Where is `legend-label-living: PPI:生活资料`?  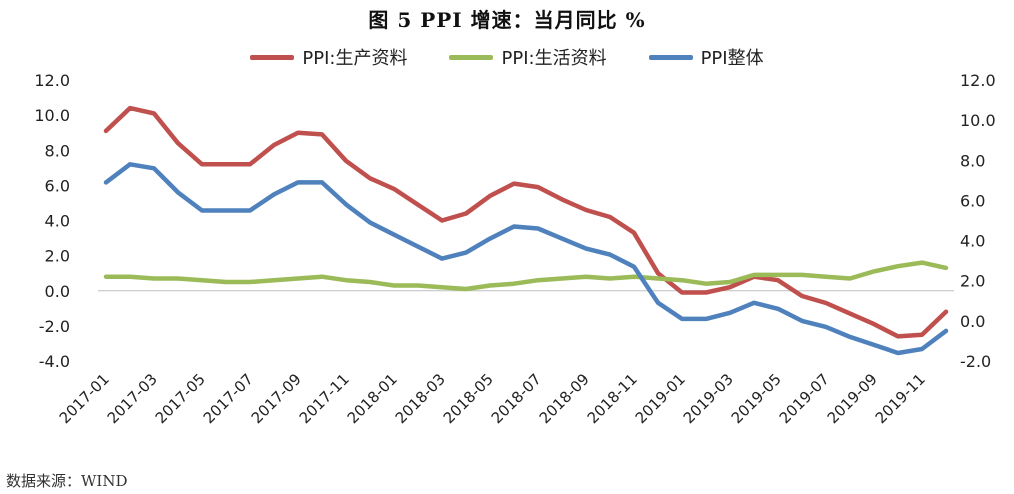 legend-label-living: PPI:生活资料 is located at coordinates (554, 58).